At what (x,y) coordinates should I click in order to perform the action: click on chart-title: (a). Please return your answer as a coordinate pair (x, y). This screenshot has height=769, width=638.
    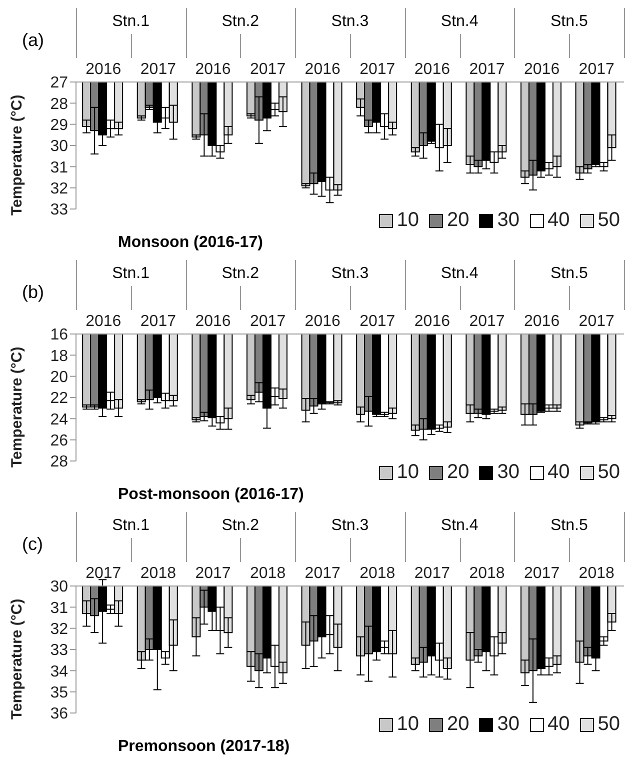
    Looking at the image, I should click on (33, 40).